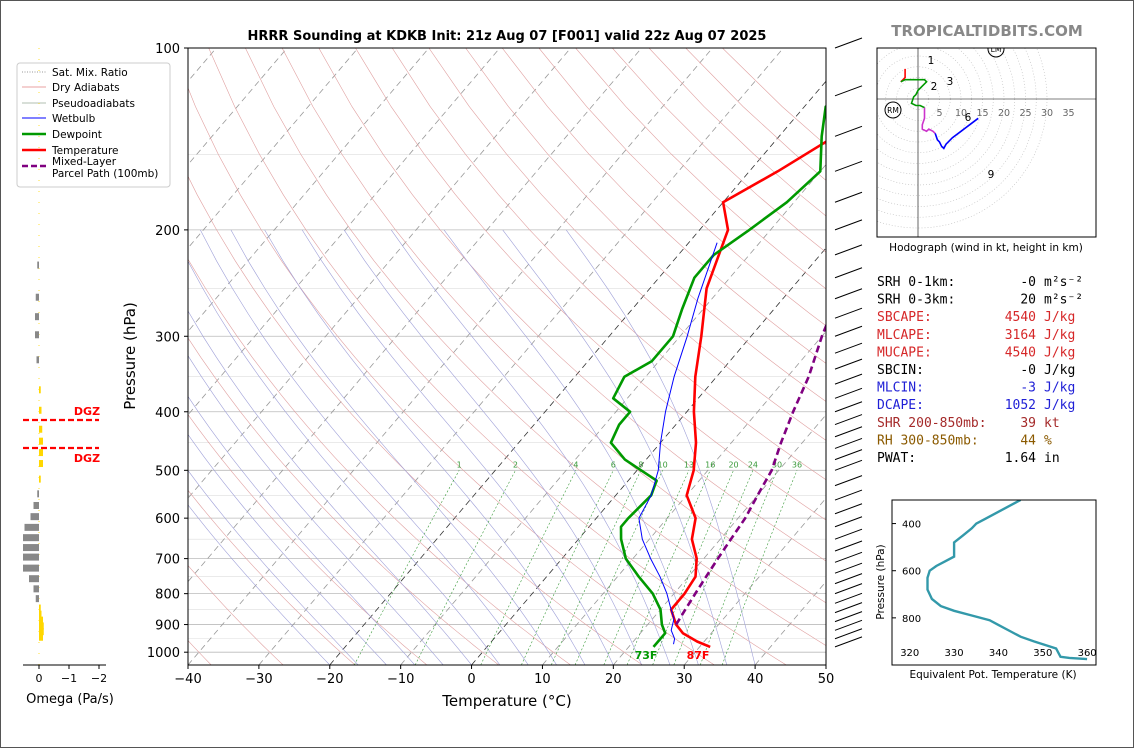  Describe the element at coordinates (996, 53) in the screenshot. I see `storm-motion-lm-marker` at that location.